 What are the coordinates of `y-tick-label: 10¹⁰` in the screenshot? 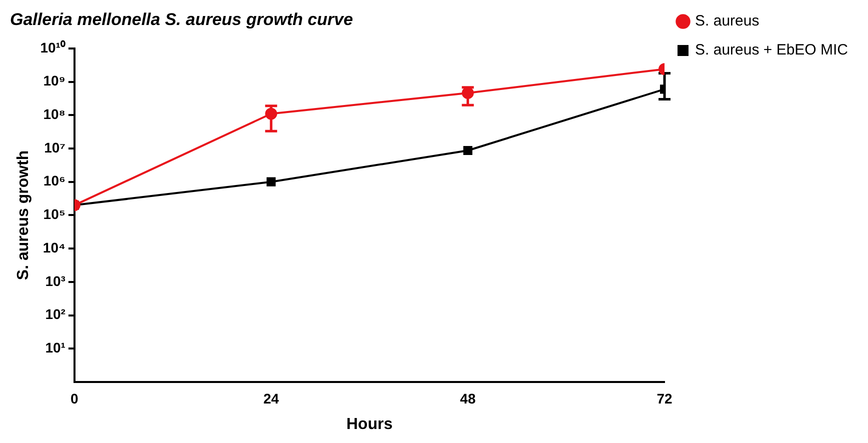 It's located at (53, 47).